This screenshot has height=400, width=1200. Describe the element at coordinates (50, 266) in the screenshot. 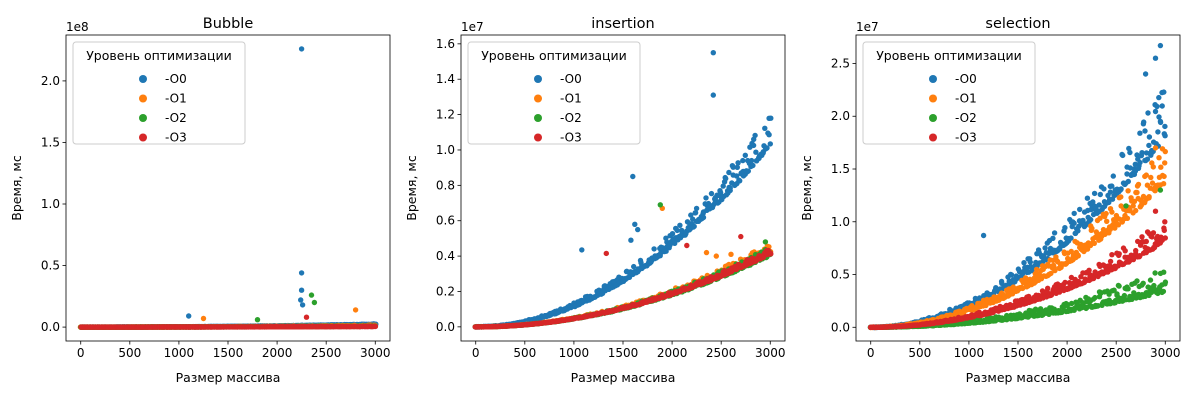

I see `y-tick-label: 0.5` at that location.